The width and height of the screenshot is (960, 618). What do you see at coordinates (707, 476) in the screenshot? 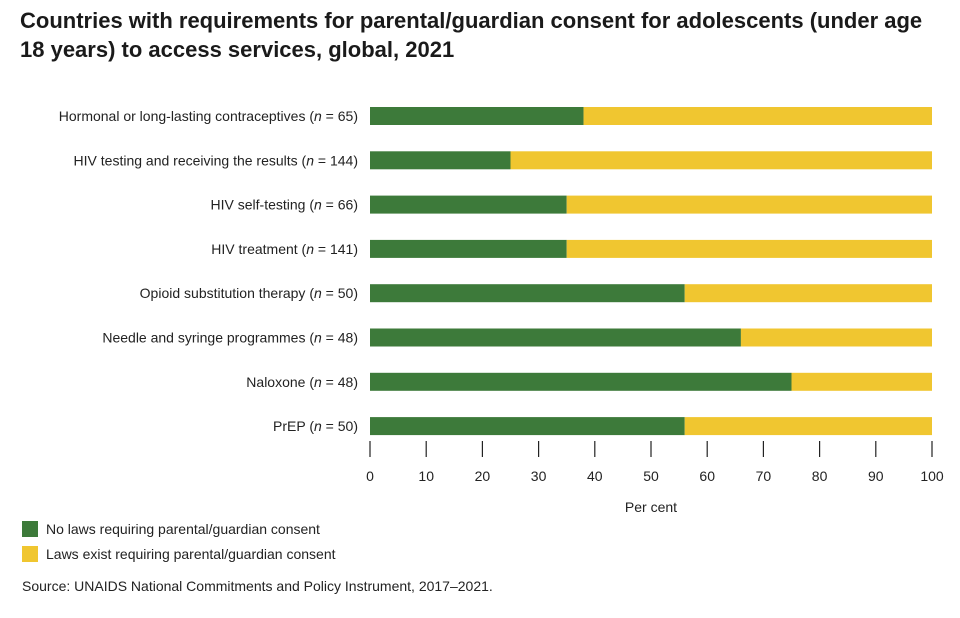
I see `x-tick-label: 60` at bounding box center [707, 476].